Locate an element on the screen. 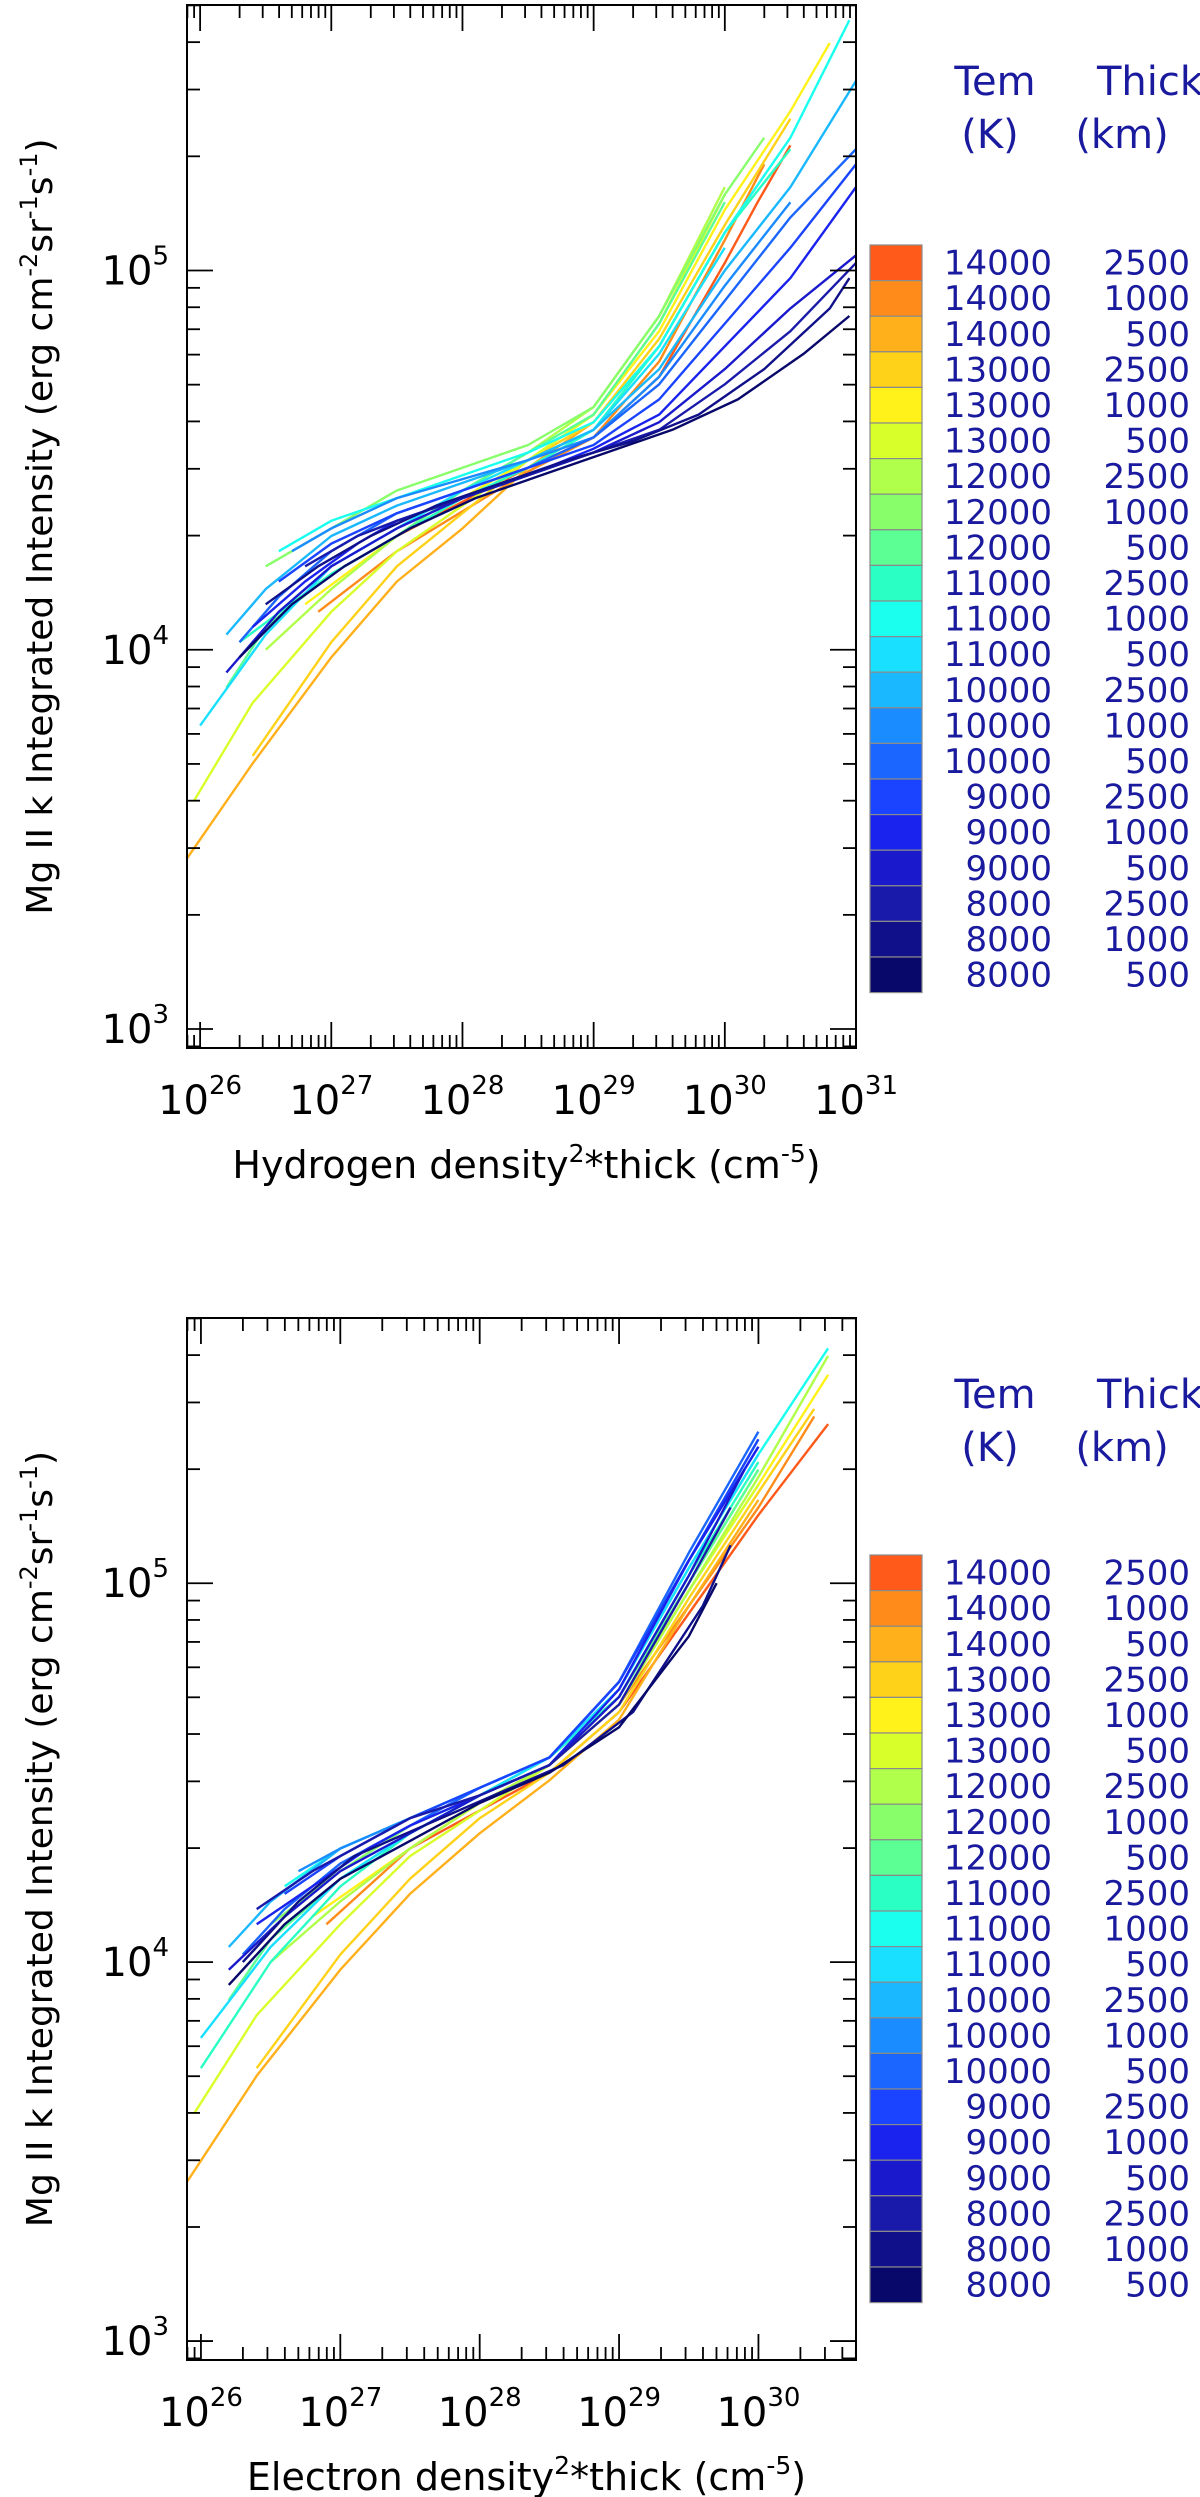  legend-header-thick-unit: (km) is located at coordinates (1121, 1448).